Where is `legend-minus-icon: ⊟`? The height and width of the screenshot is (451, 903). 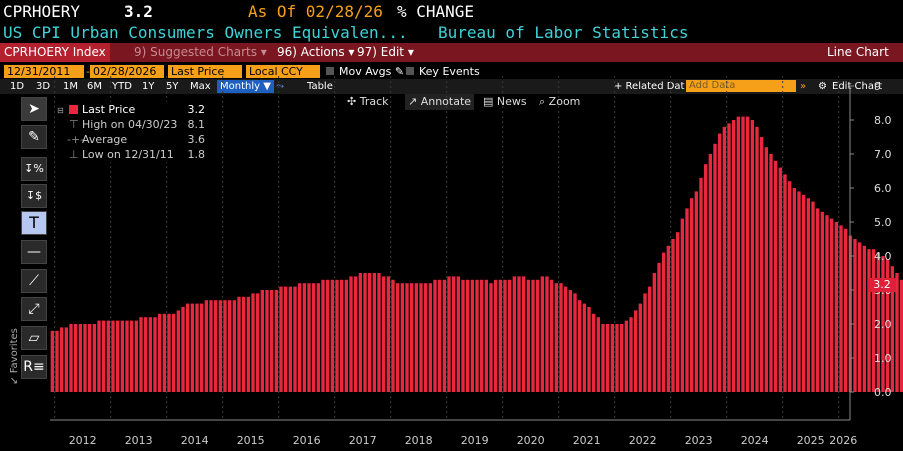 legend-minus-icon: ⊟ is located at coordinates (60, 110).